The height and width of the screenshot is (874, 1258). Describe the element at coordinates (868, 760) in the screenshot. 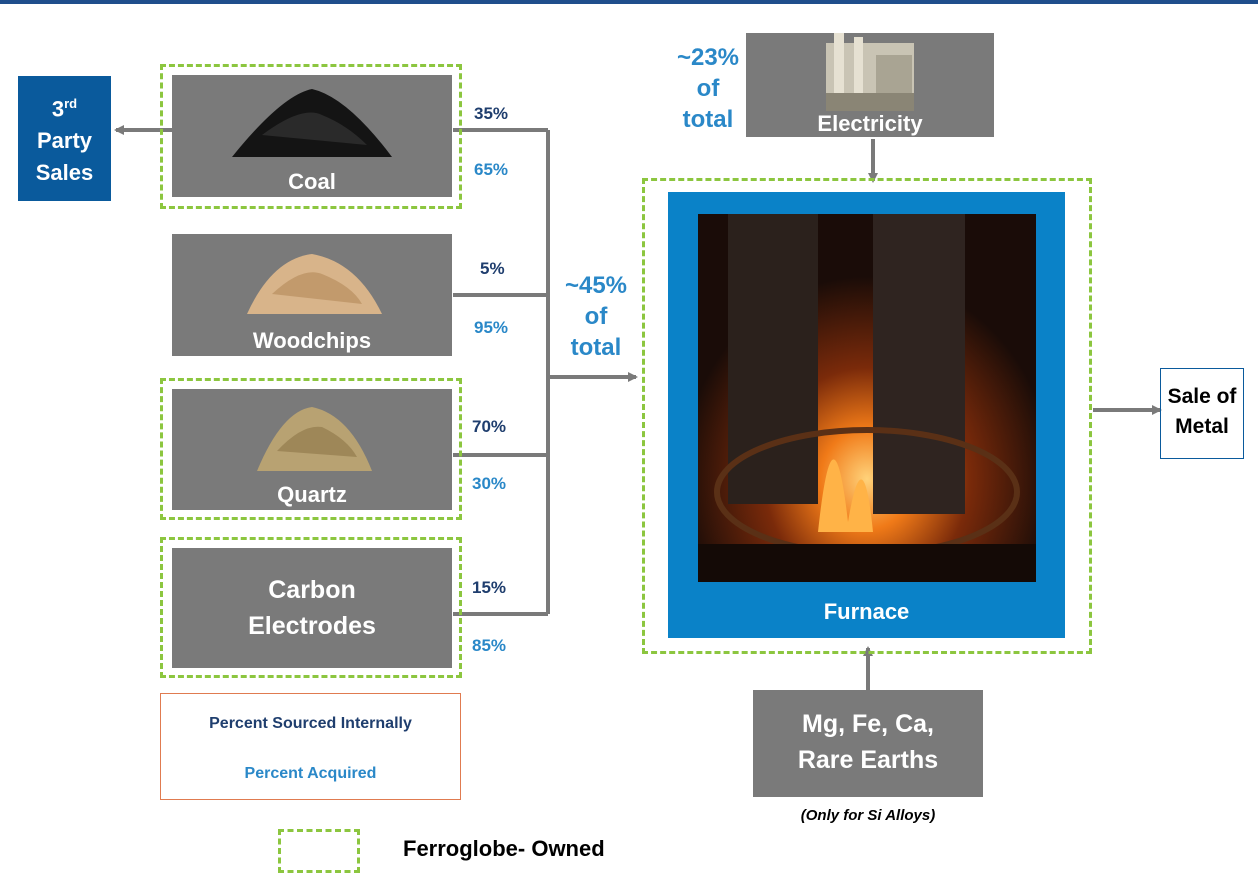

I see `additives-line2: Rare Earths` at that location.